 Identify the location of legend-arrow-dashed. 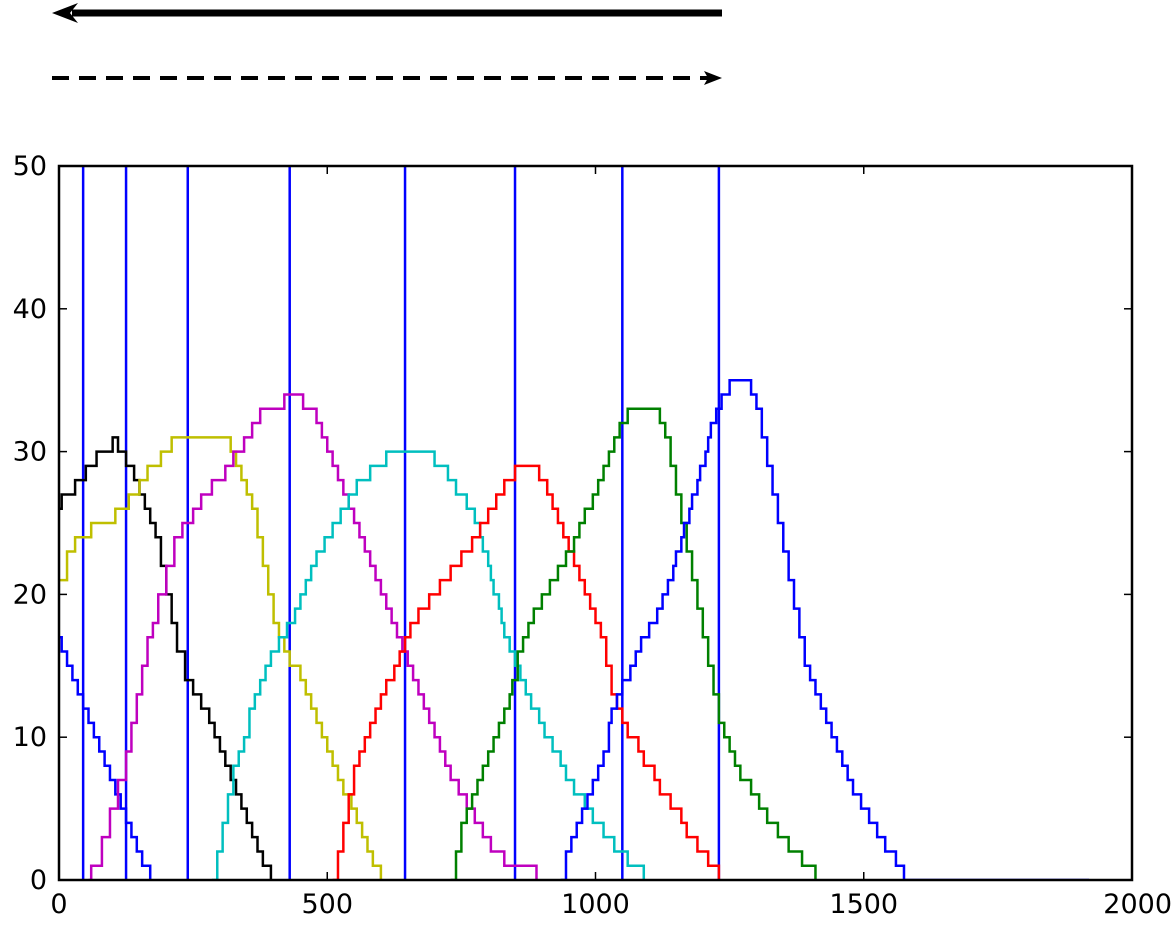
(387, 78).